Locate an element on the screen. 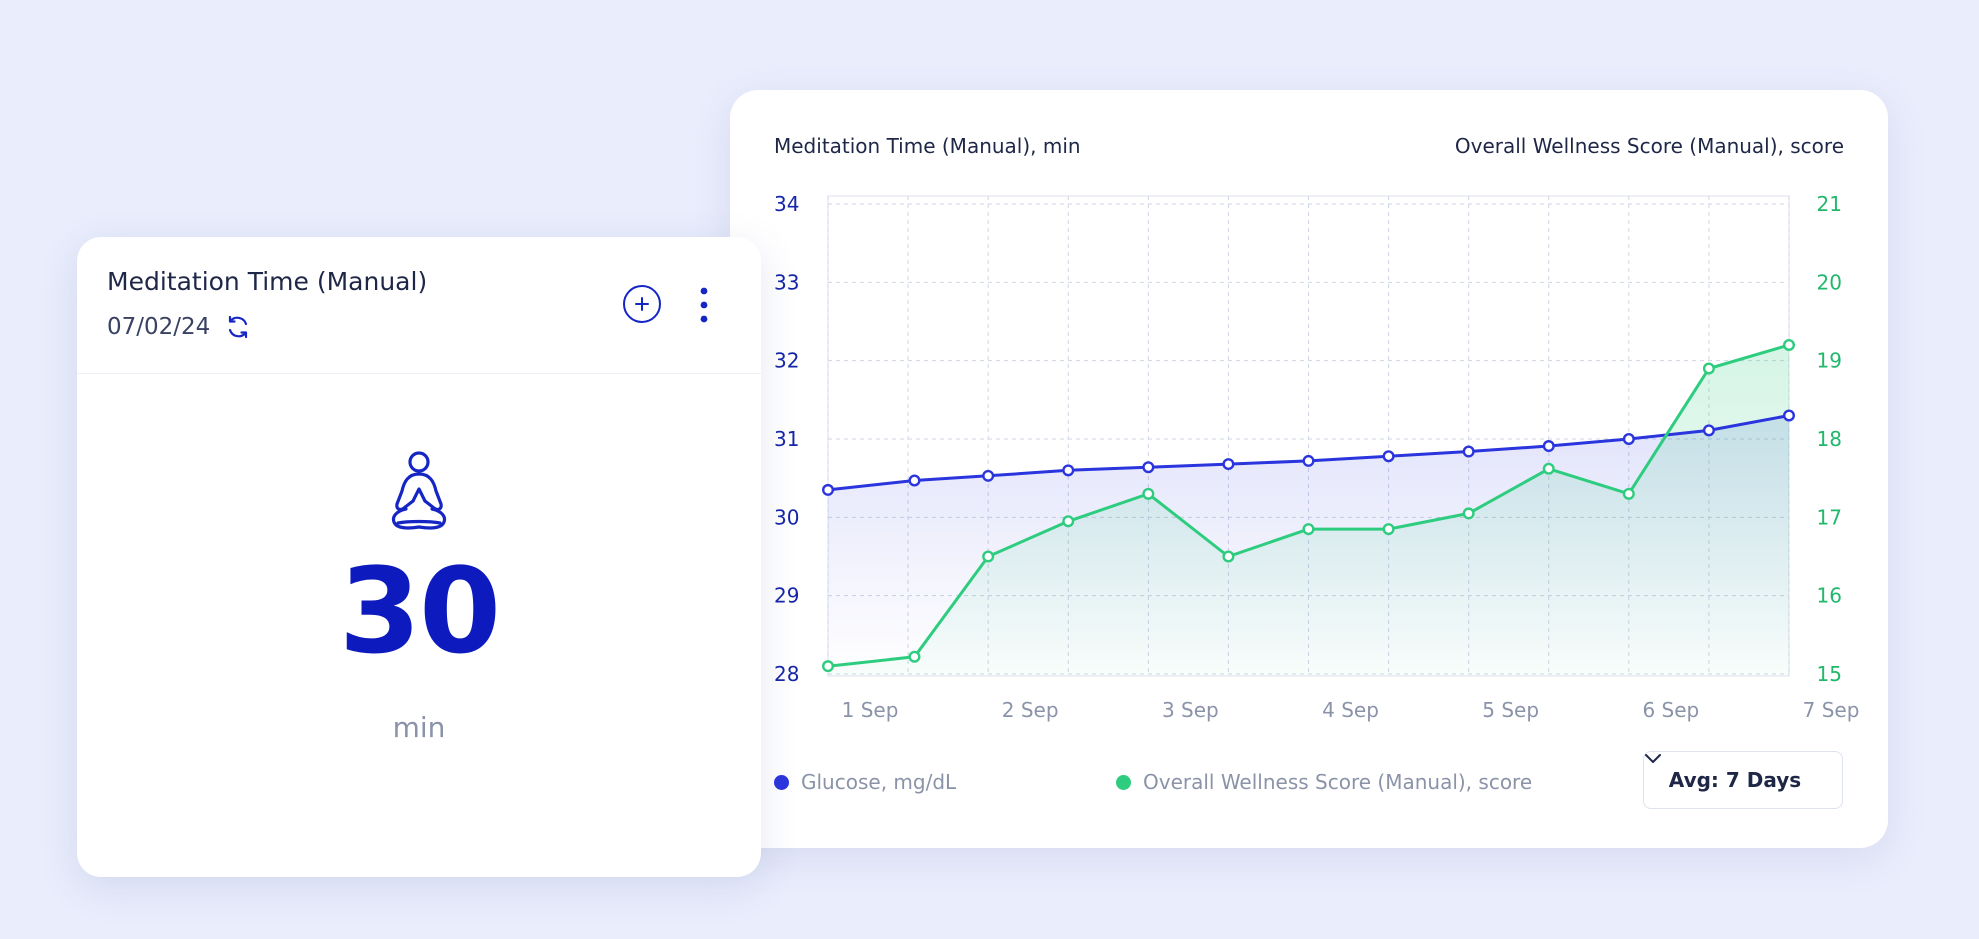 The image size is (1979, 939). y-left-tick-label: 30 is located at coordinates (786, 517).